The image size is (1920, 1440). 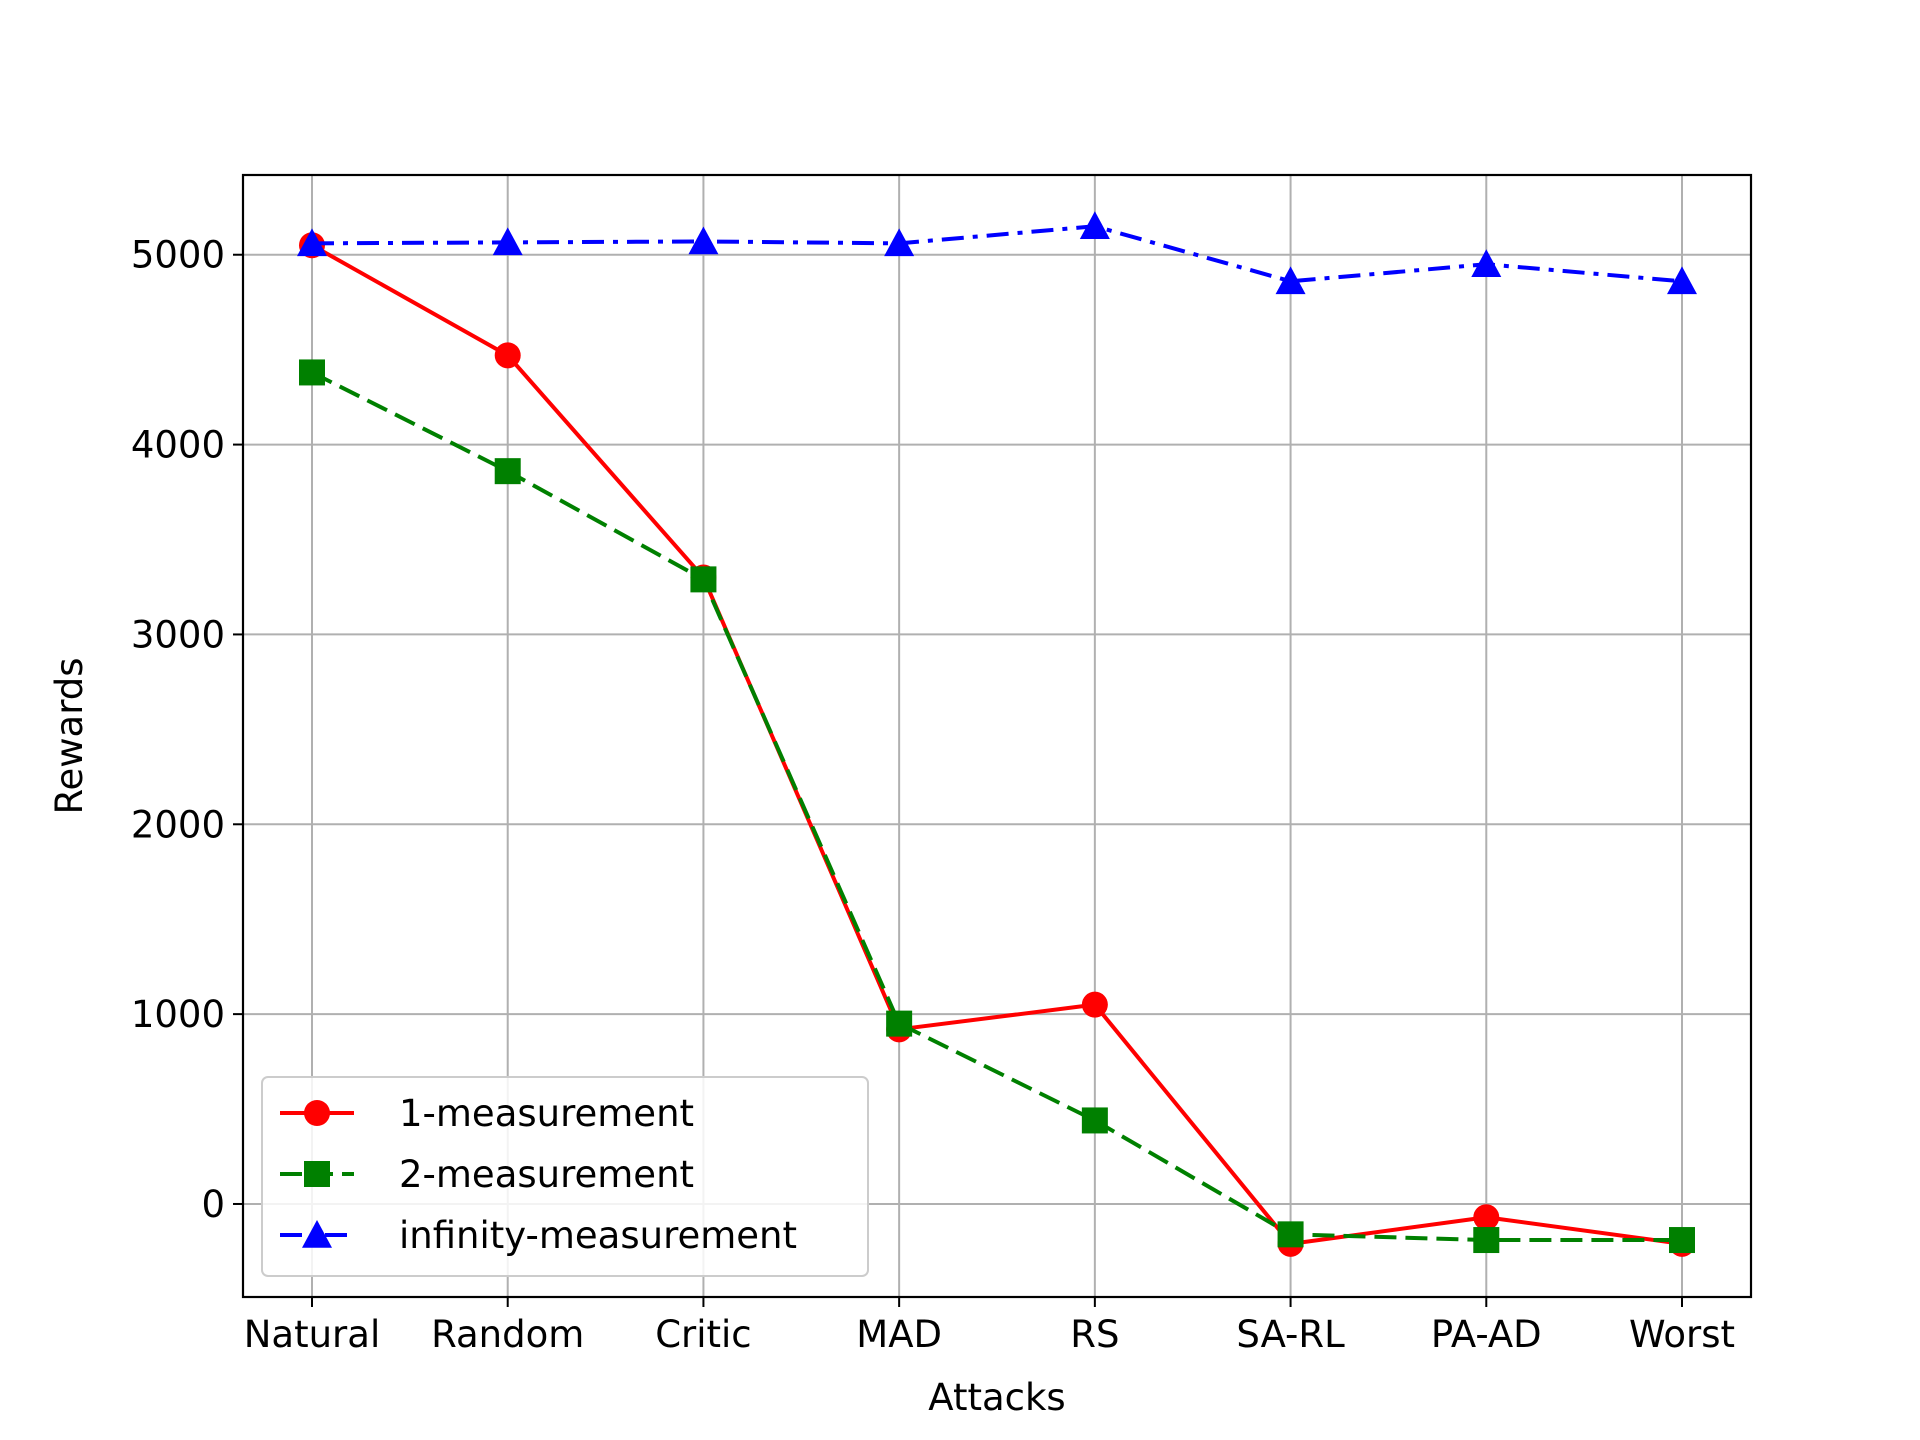 I want to click on x-tick-label: RS, so click(x=1094, y=1334).